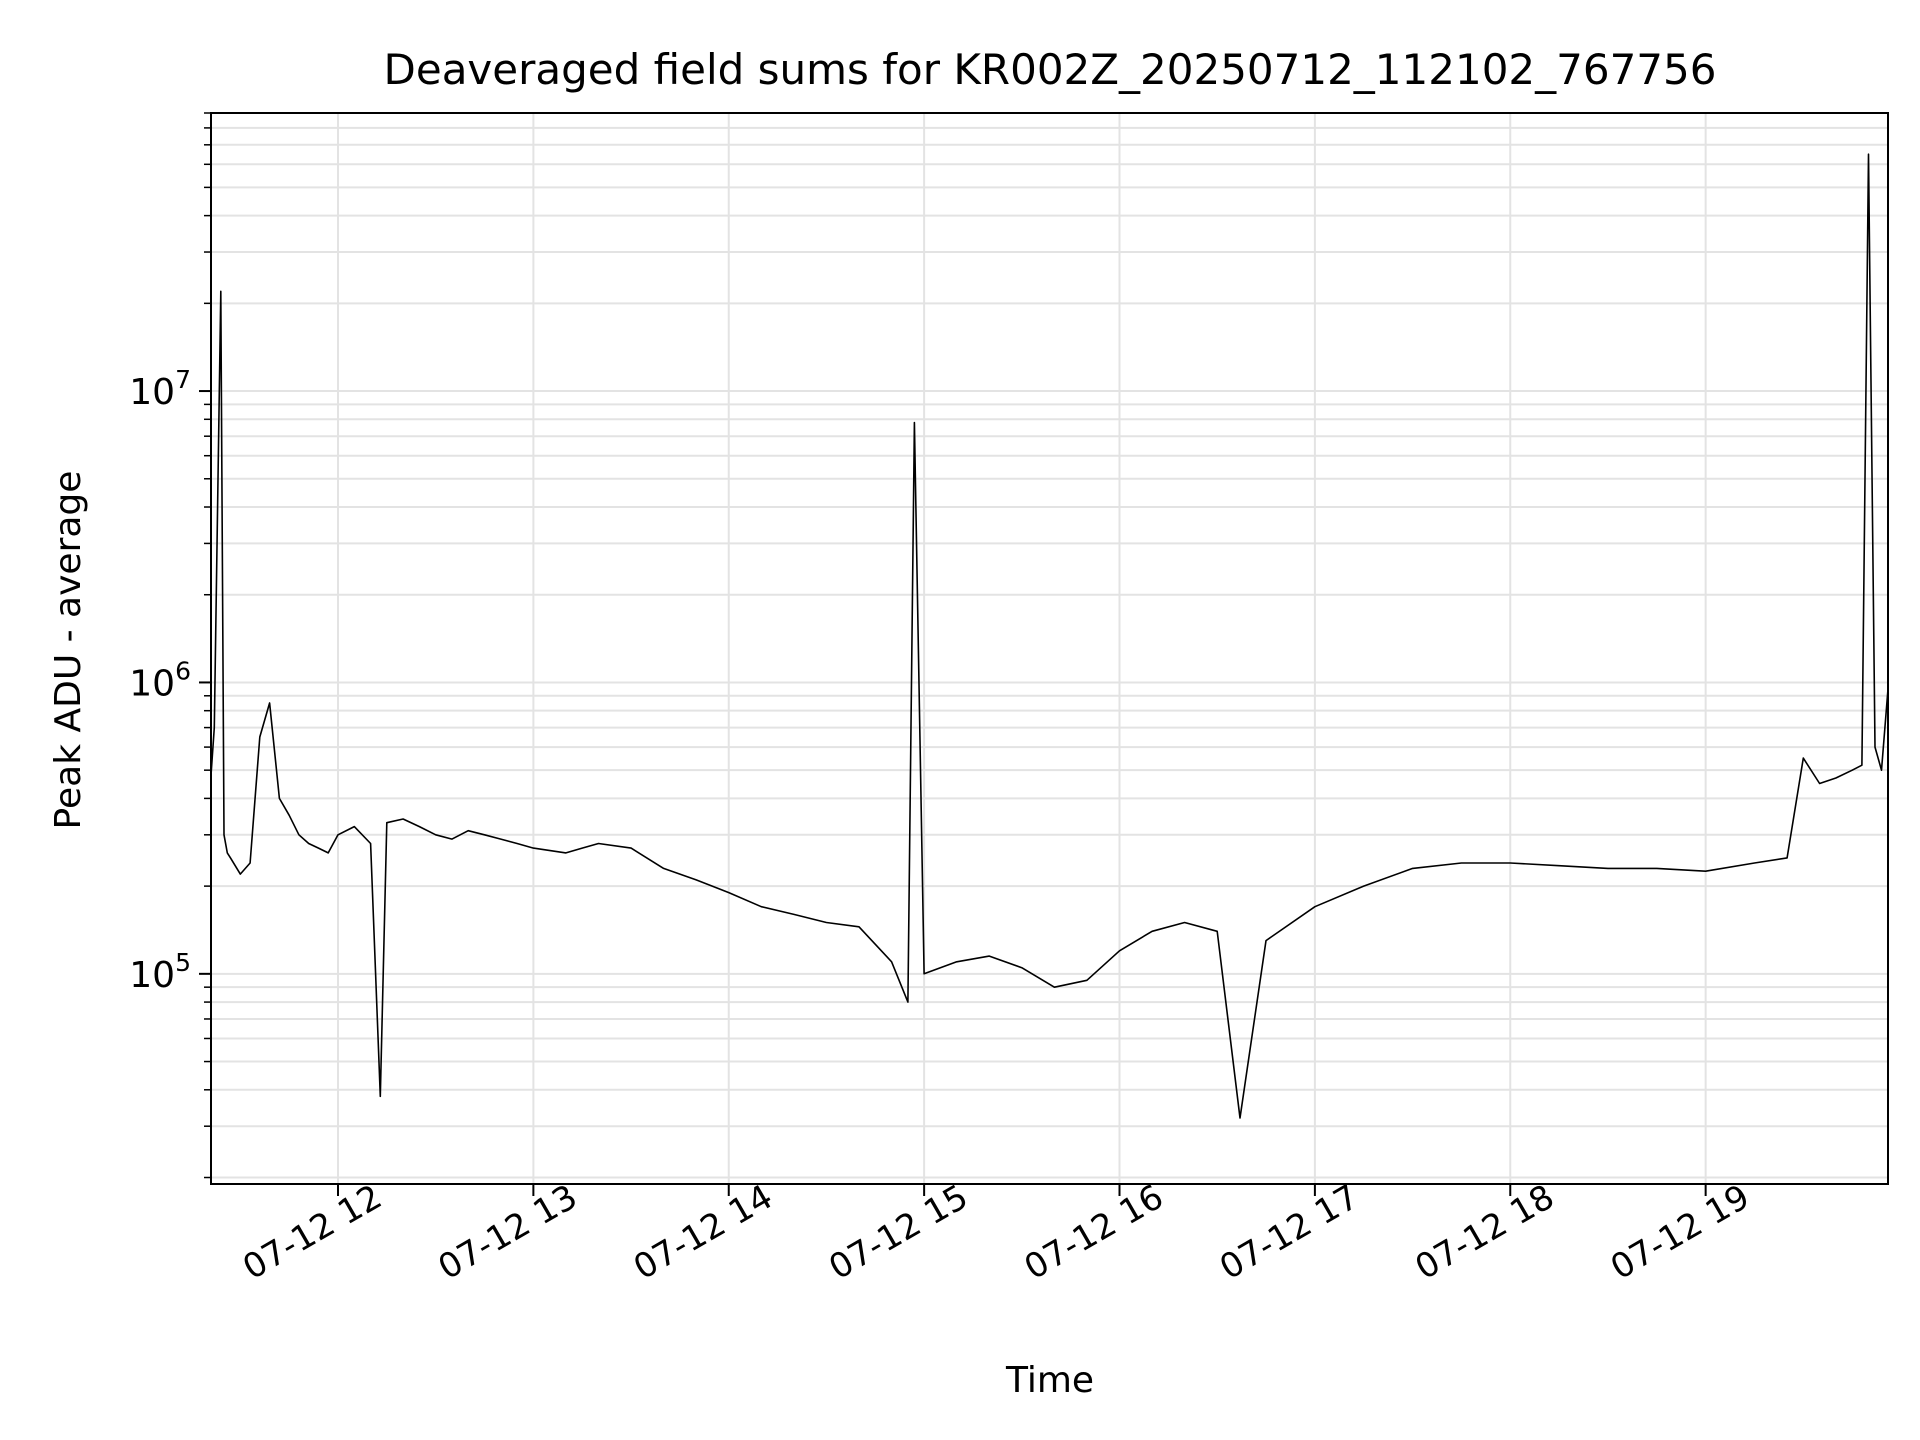 The width and height of the screenshot is (1920, 1440). I want to click on x-axis-label: Time, so click(1049, 1380).